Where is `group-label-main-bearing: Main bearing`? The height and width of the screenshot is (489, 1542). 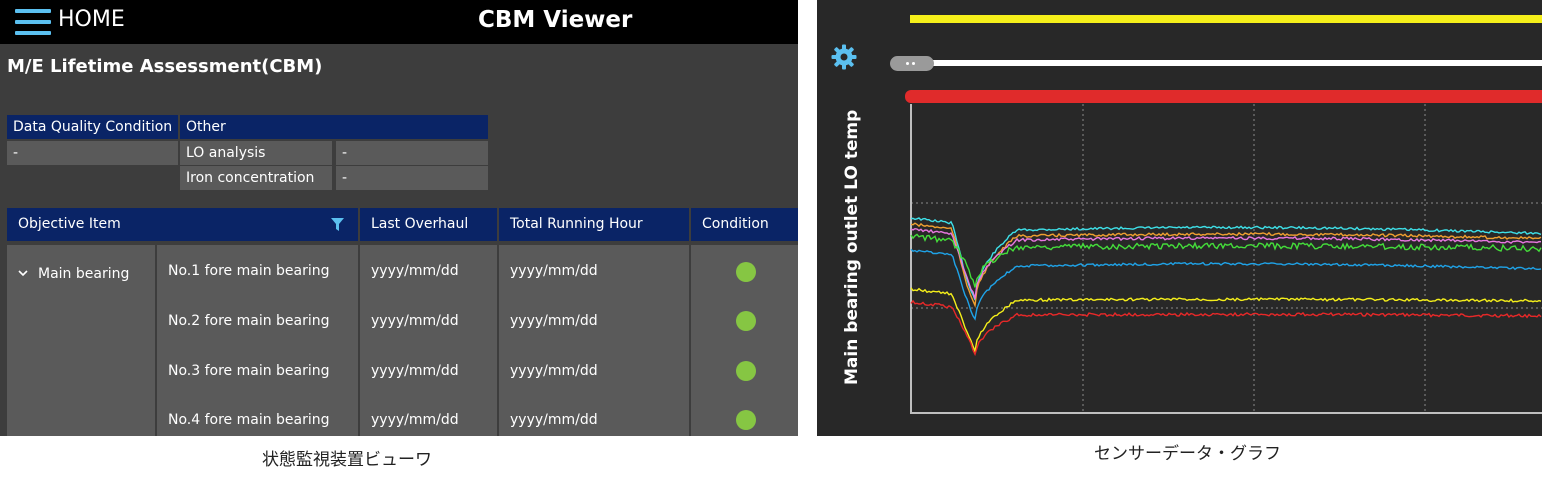
group-label-main-bearing: Main bearing is located at coordinates (84, 274).